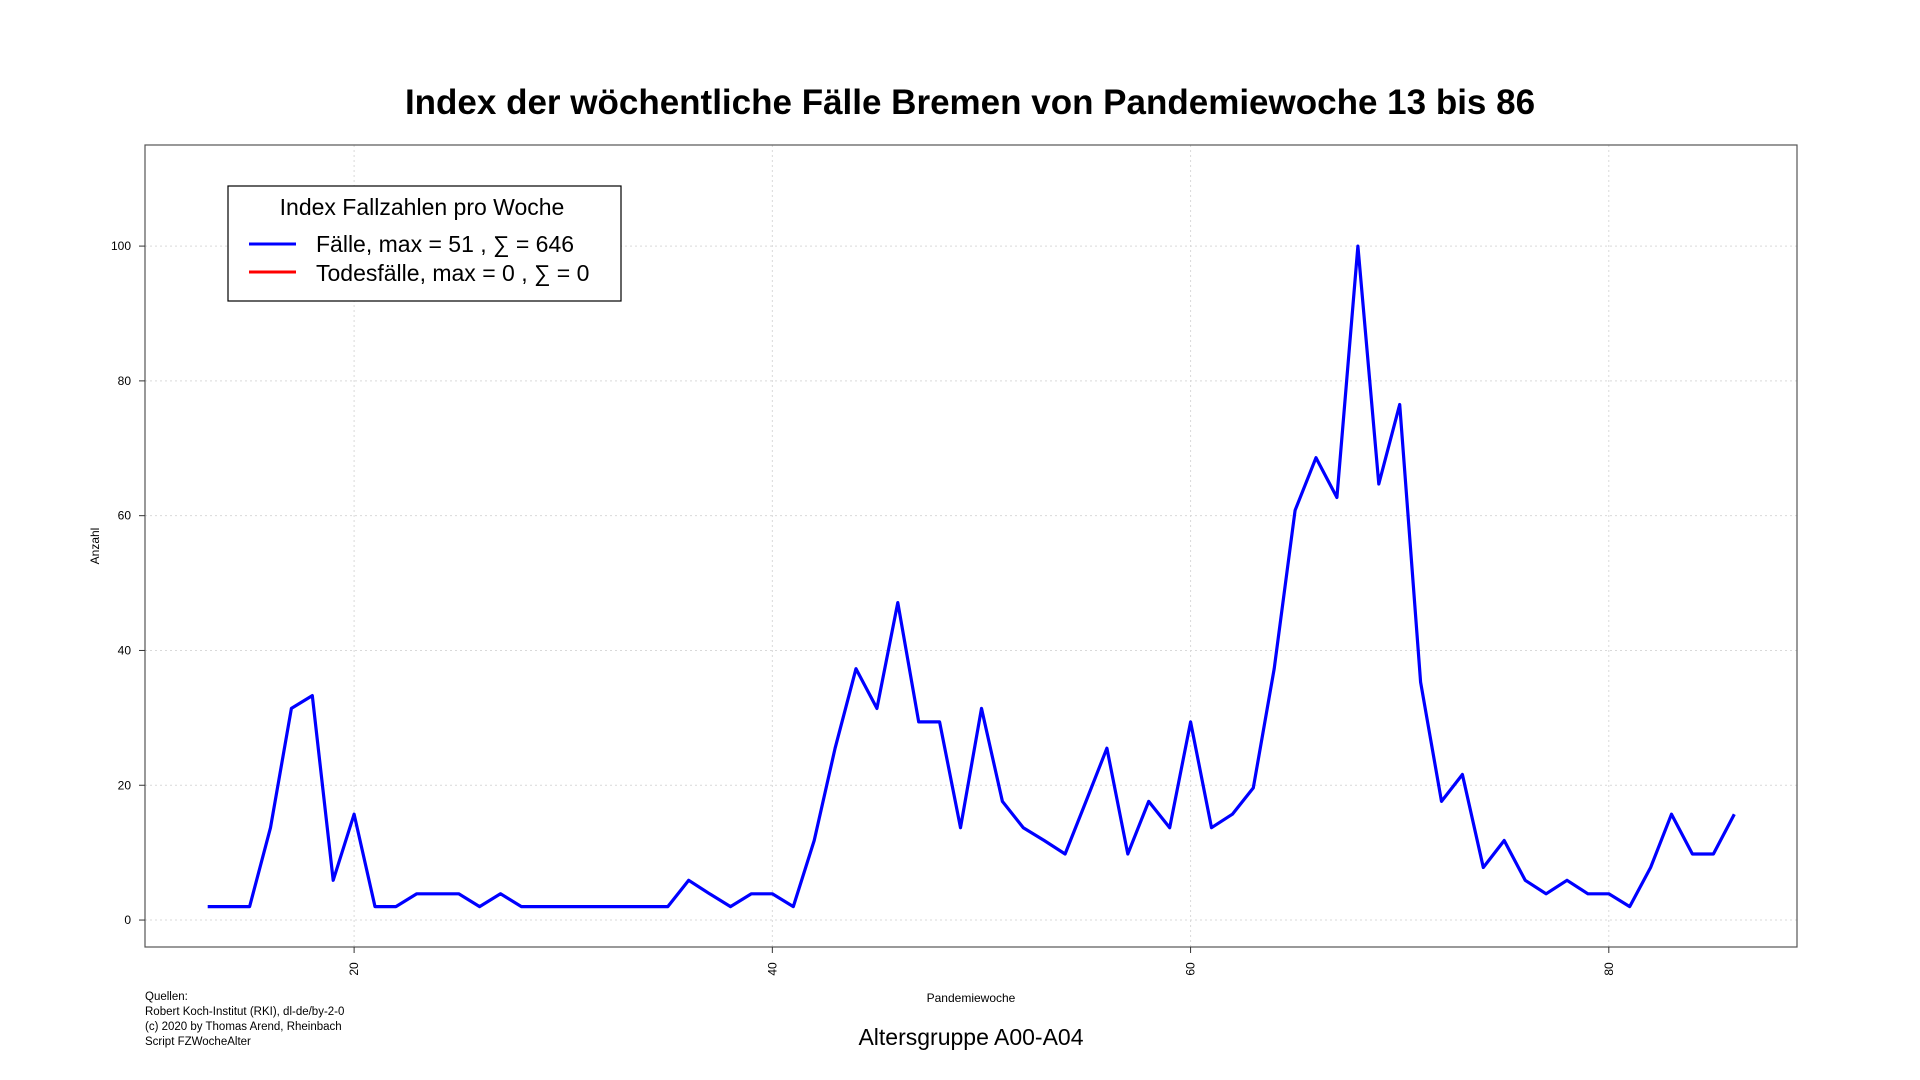 Image resolution: width=1920 pixels, height=1080 pixels. Describe the element at coordinates (772, 969) in the screenshot. I see `x-tick-label: 40` at that location.